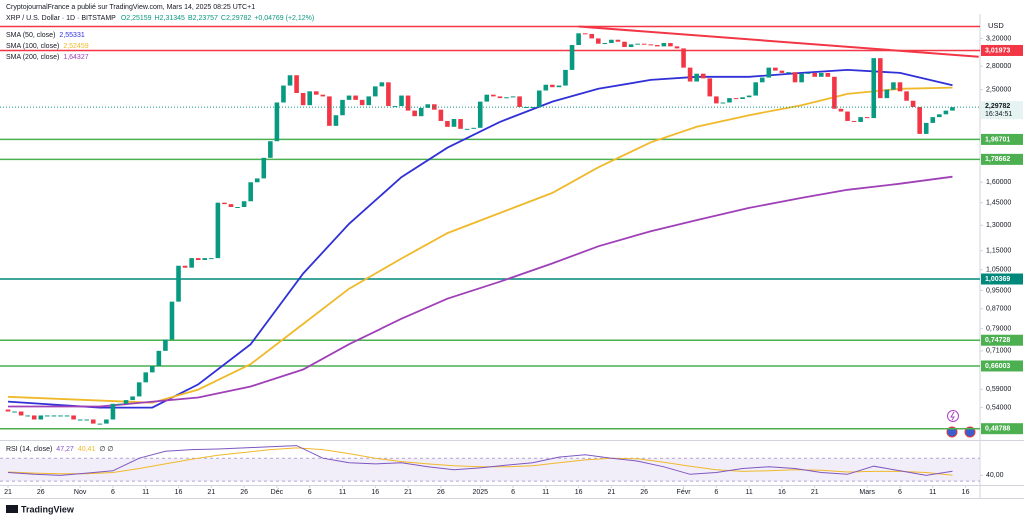 Image resolution: width=1024 pixels, height=520 pixels. Describe the element at coordinates (277, 492) in the screenshot. I see `x-tick-label: Déc` at that location.